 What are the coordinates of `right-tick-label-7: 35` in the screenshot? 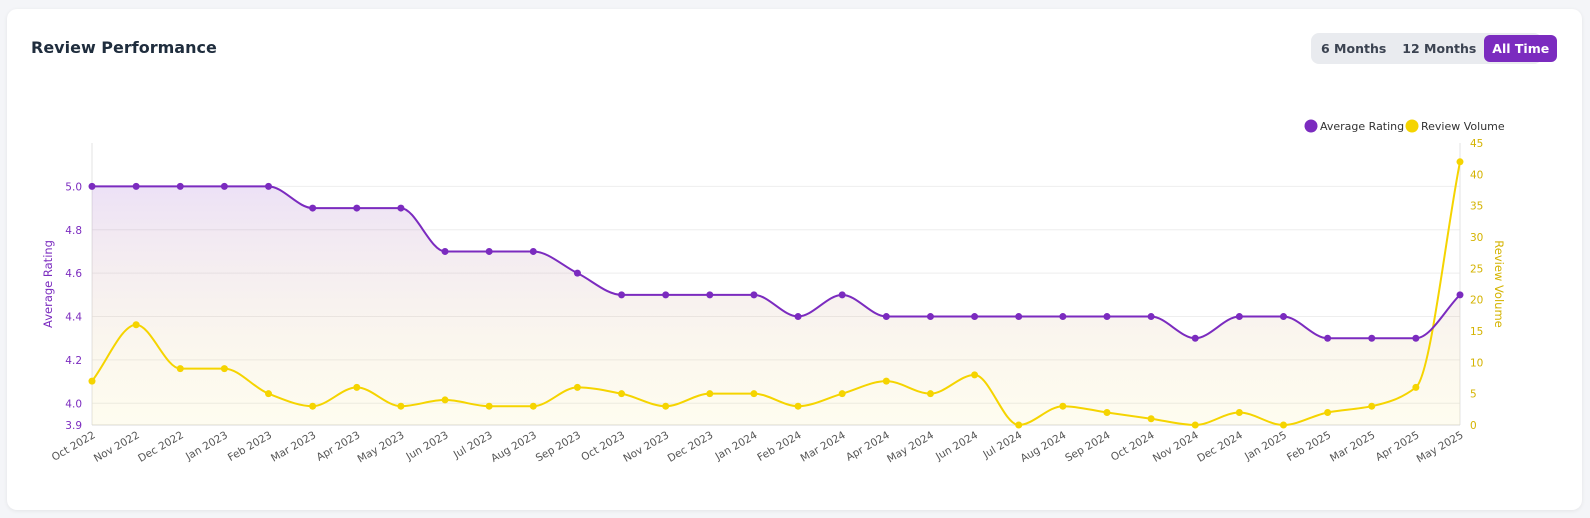 It's located at (1476, 207).